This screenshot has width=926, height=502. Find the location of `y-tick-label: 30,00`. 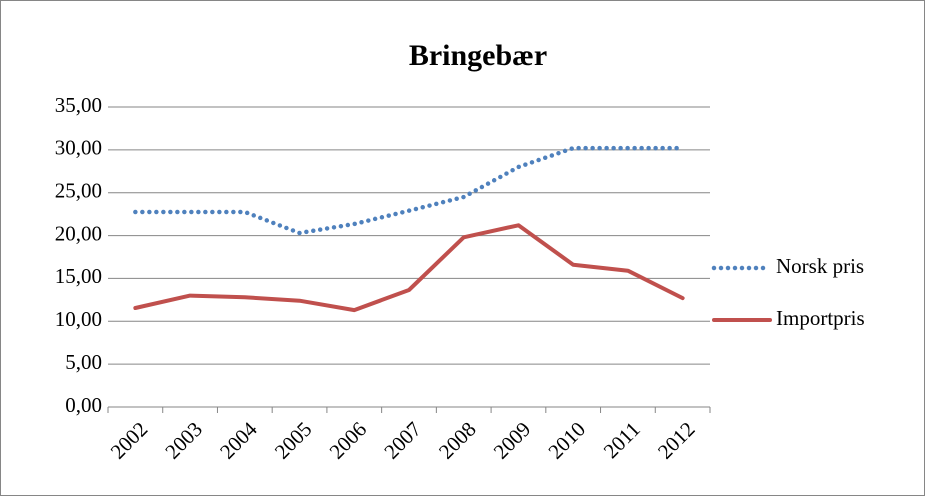

y-tick-label: 30,00 is located at coordinates (78, 148).